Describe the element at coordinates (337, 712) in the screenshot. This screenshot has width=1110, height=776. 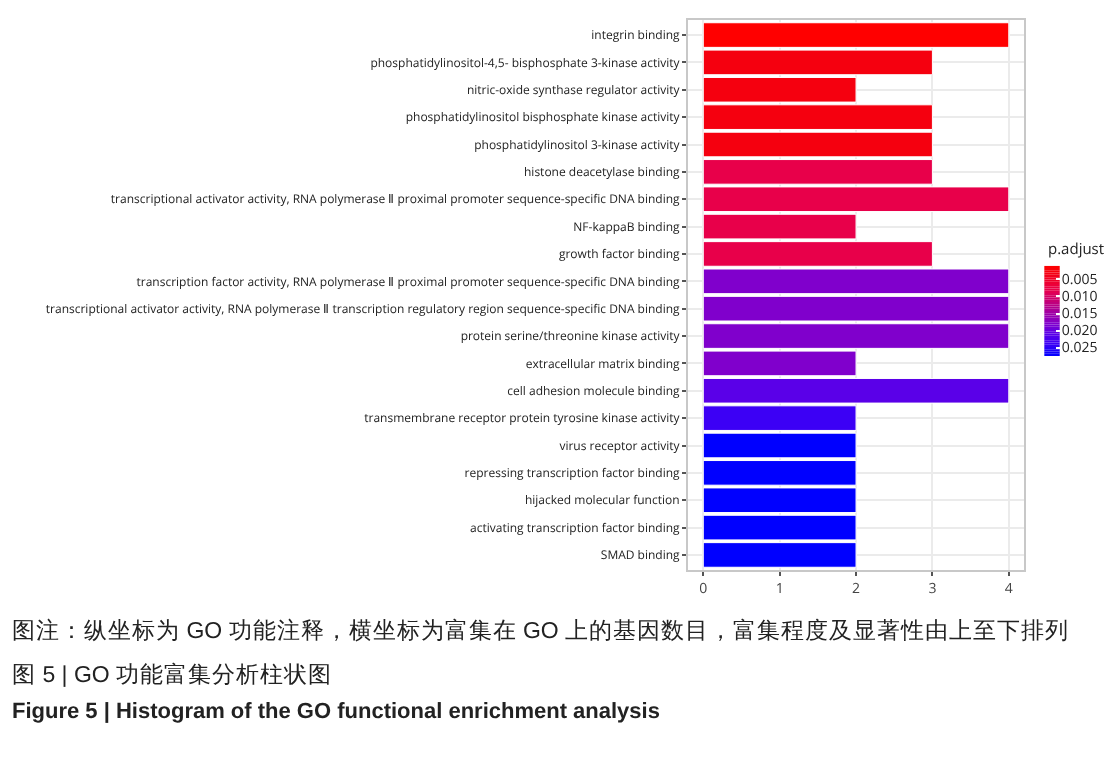
I see `text: Figure 5 | Histogram of the GO functional enrichment analysis` at that location.